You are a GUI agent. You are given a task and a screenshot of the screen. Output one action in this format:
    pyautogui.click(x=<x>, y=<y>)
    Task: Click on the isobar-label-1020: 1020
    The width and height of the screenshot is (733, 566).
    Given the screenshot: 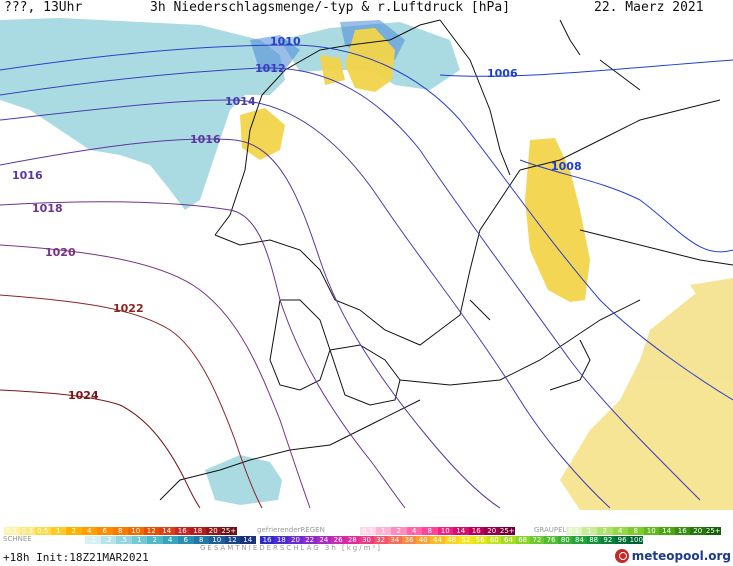 What is the action you would take?
    pyautogui.click(x=60, y=252)
    